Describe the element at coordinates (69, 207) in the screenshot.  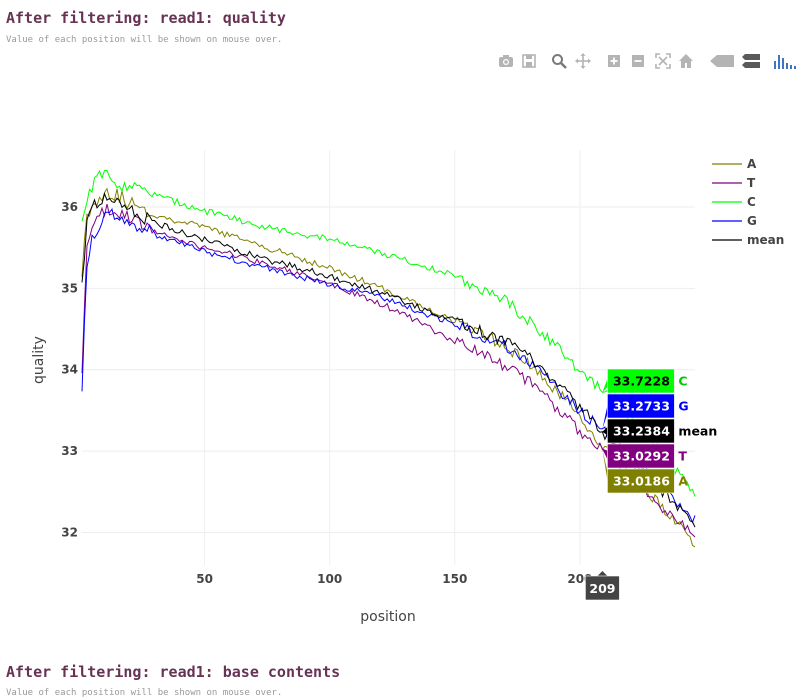
I see `y-tick-label: 36` at that location.